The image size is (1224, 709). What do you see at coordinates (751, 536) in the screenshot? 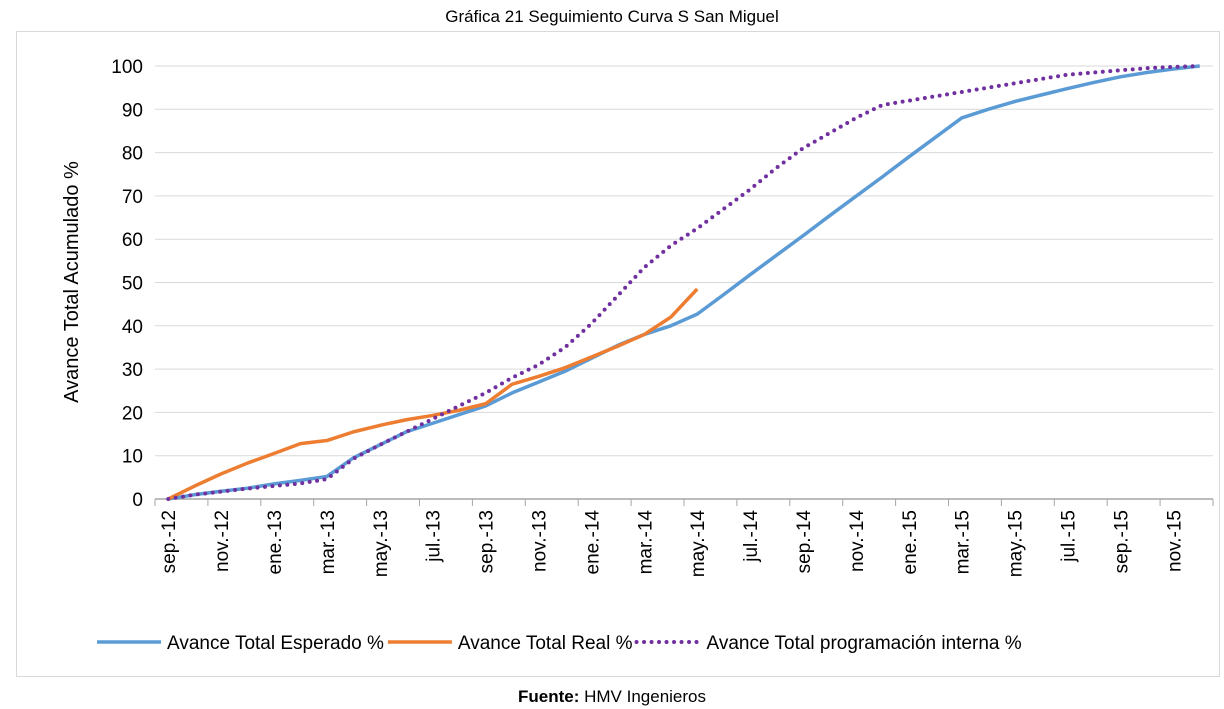
I see `x-tick-label: jul.-14` at bounding box center [751, 536].